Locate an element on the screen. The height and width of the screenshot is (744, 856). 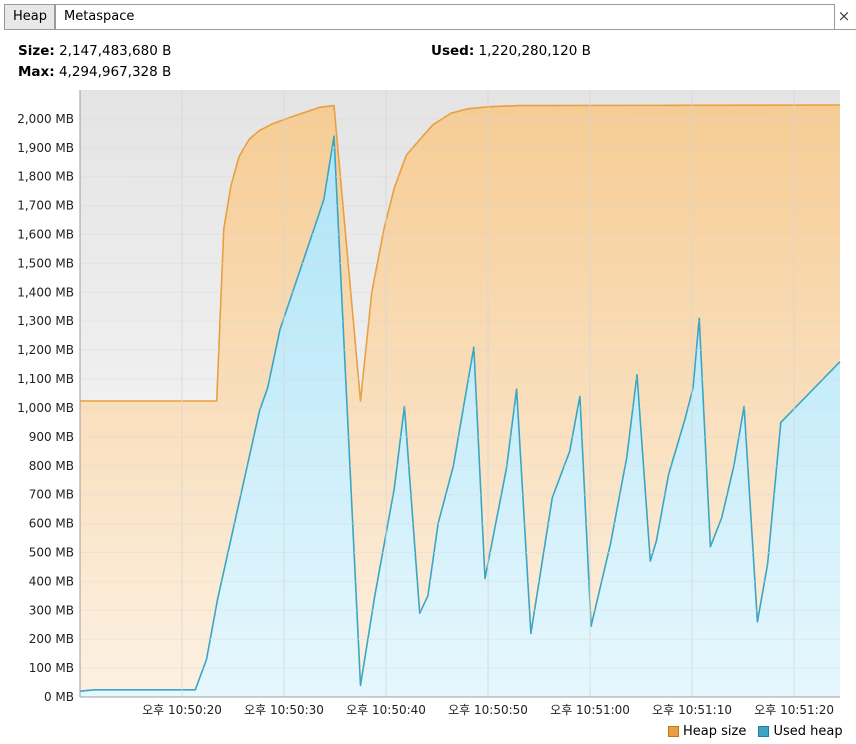
close-icon: × is located at coordinates (844, 16).